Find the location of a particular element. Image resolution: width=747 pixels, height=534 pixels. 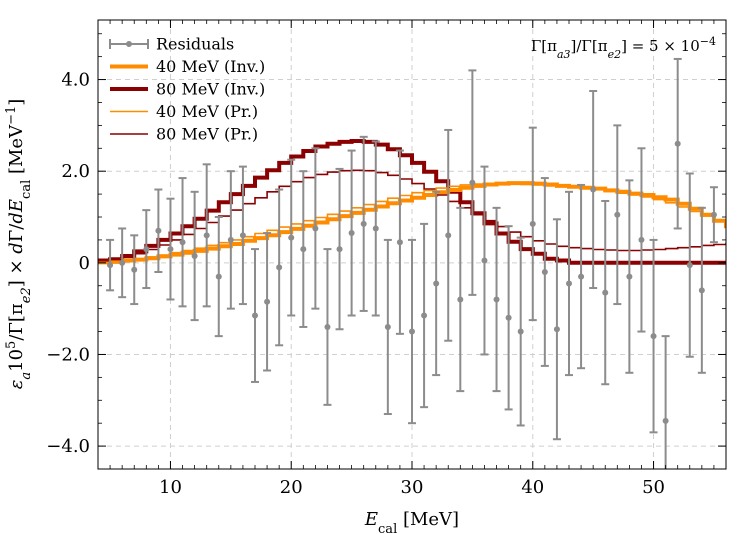

x-axis-label: Ecal [MeV] is located at coordinates (411, 521).